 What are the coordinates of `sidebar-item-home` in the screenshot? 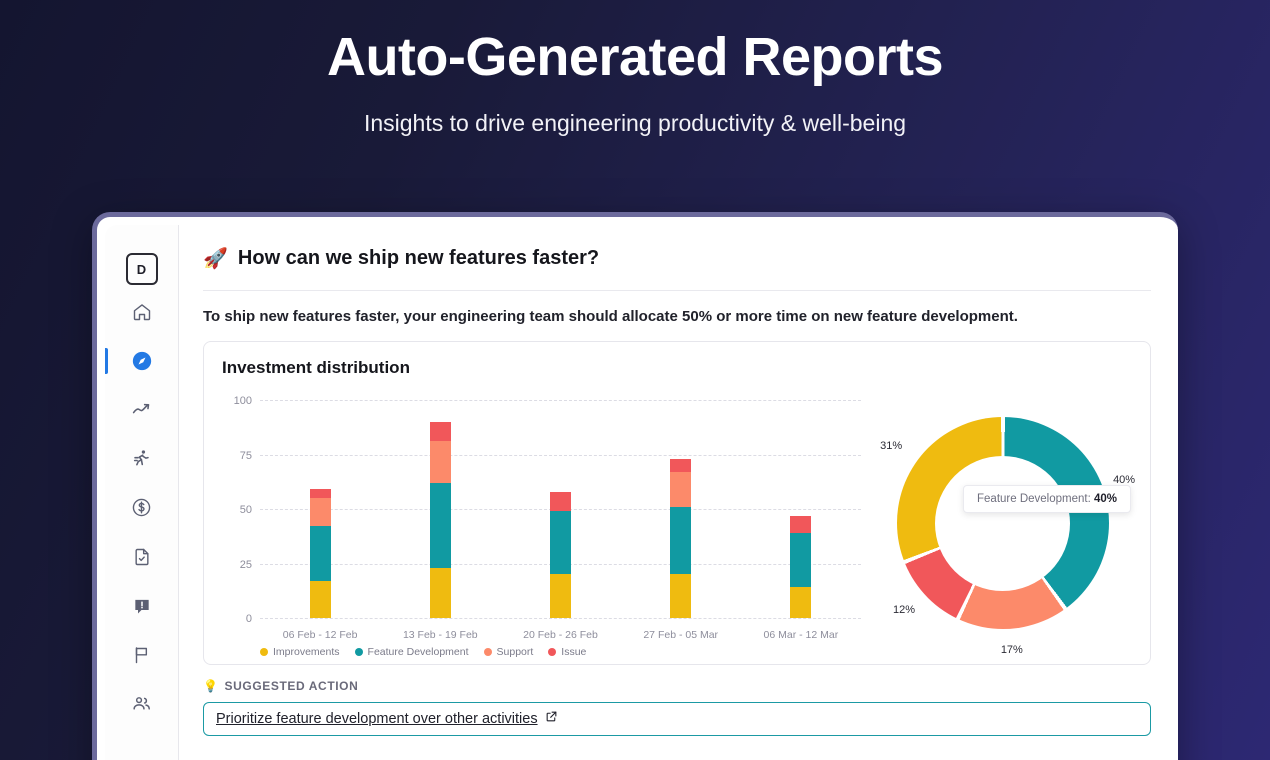 It's located at (142, 311).